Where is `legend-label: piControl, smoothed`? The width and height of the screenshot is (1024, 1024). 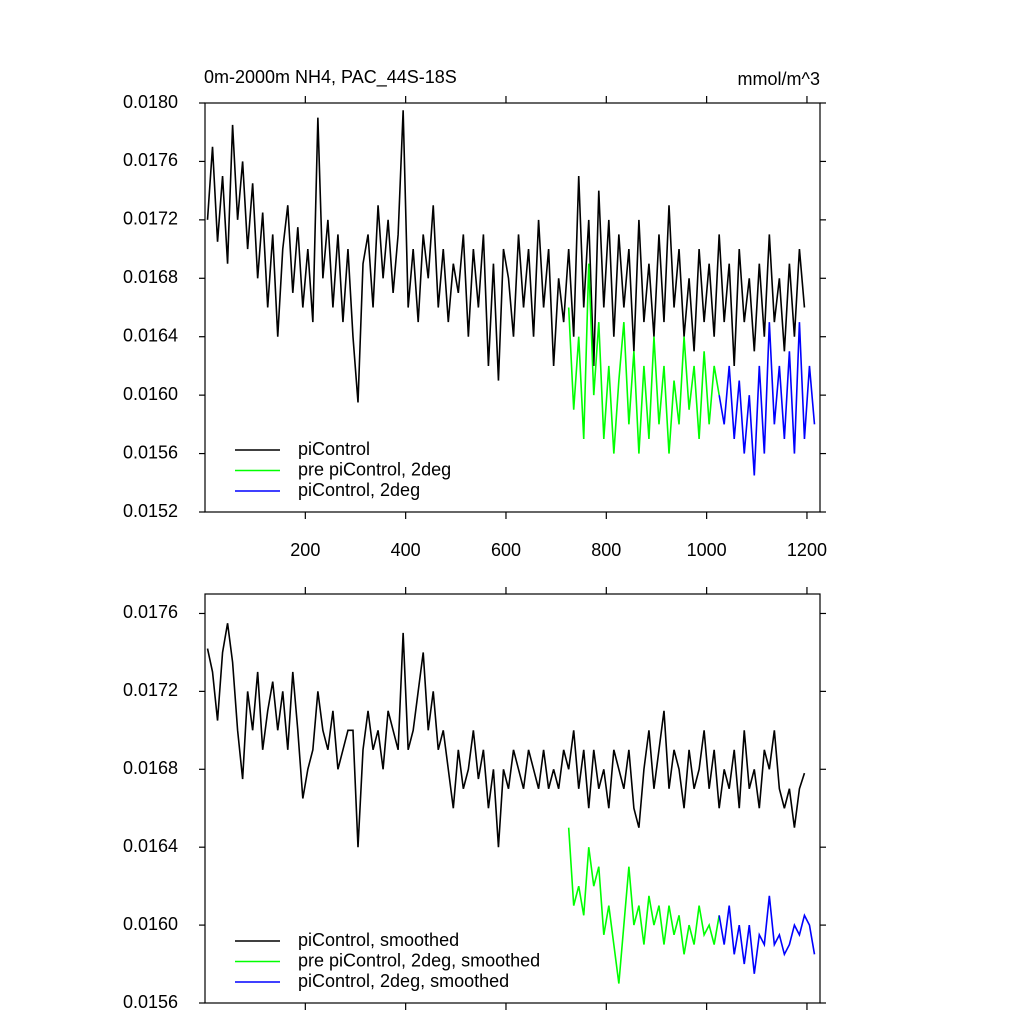
legend-label: piControl, smoothed is located at coordinates (378, 940).